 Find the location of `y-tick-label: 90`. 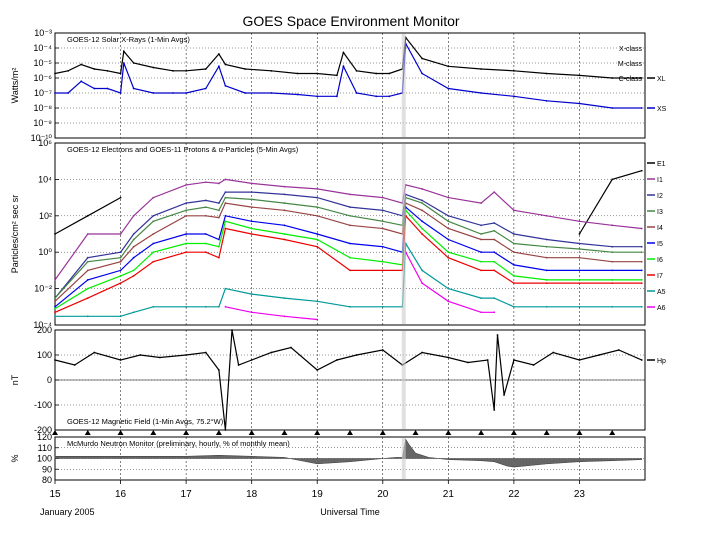

y-tick-label: 90 is located at coordinates (47, 469).